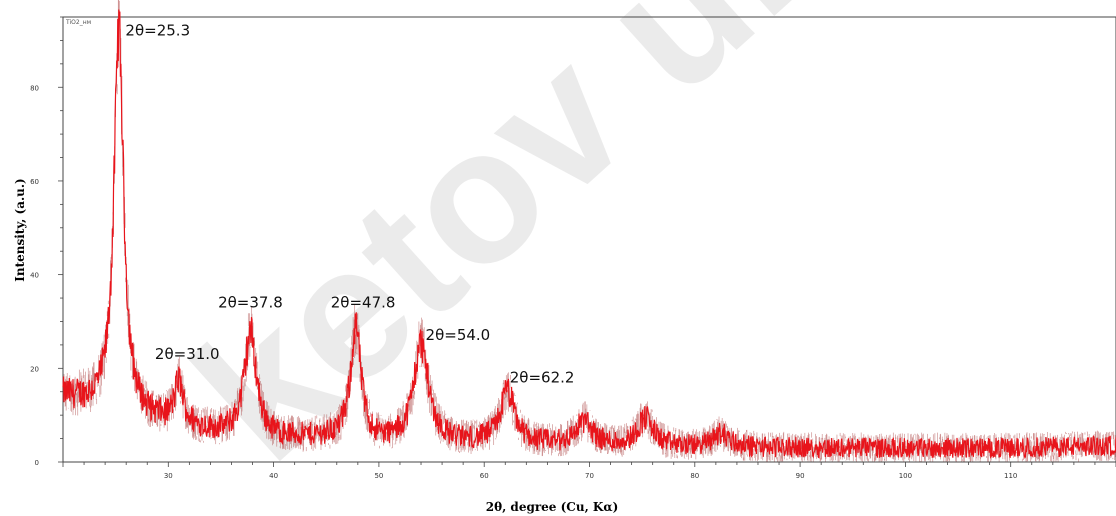  Describe the element at coordinates (34, 369) in the screenshot. I see `y-tick-label: 20` at that location.